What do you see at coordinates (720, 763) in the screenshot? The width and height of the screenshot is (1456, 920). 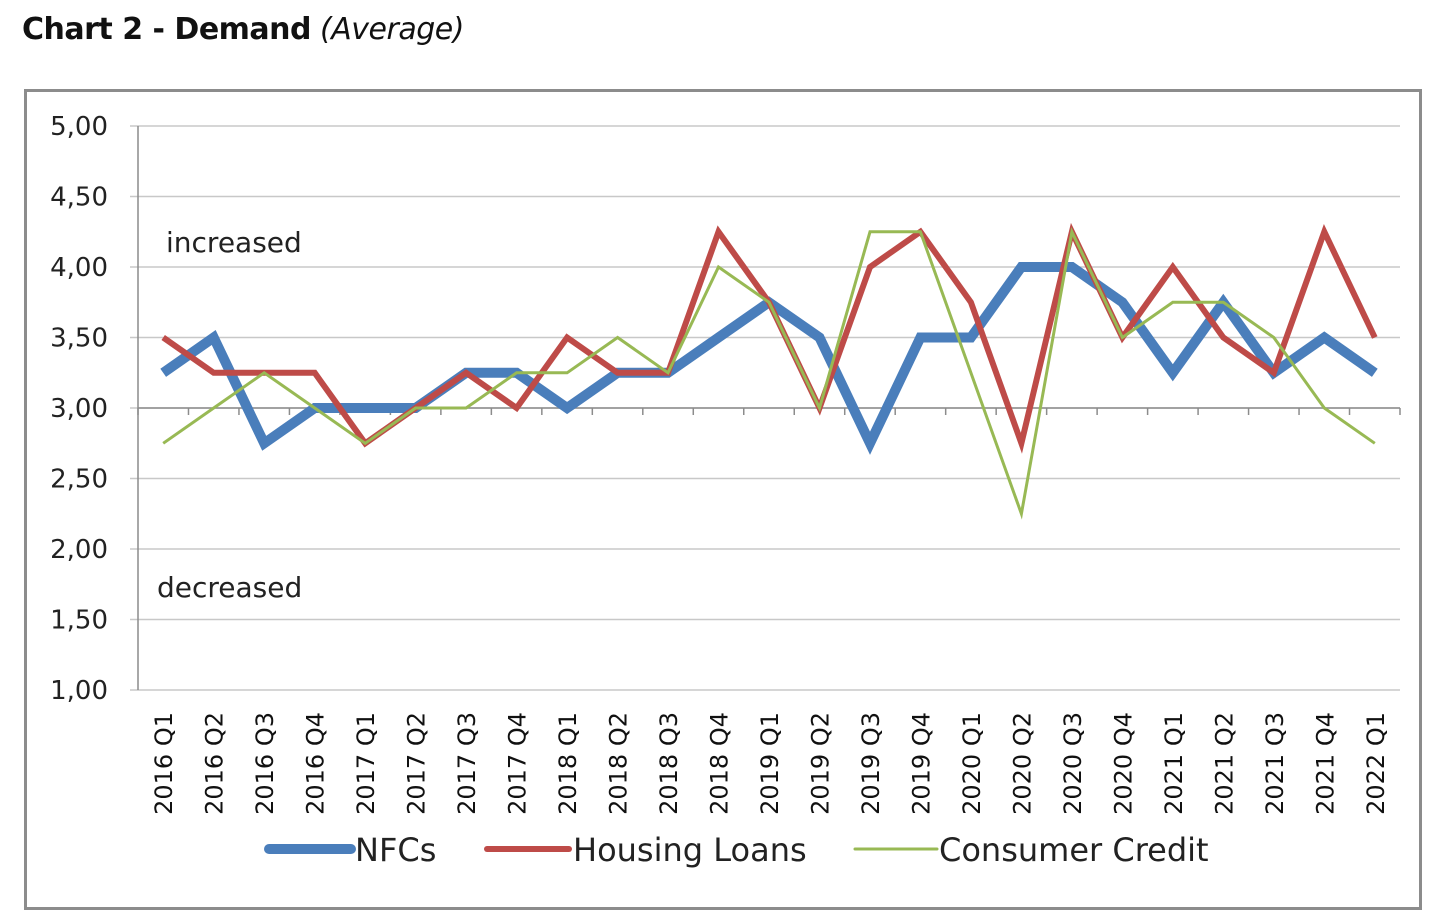 I see `x-tick-label: 2018 Q4` at bounding box center [720, 763].